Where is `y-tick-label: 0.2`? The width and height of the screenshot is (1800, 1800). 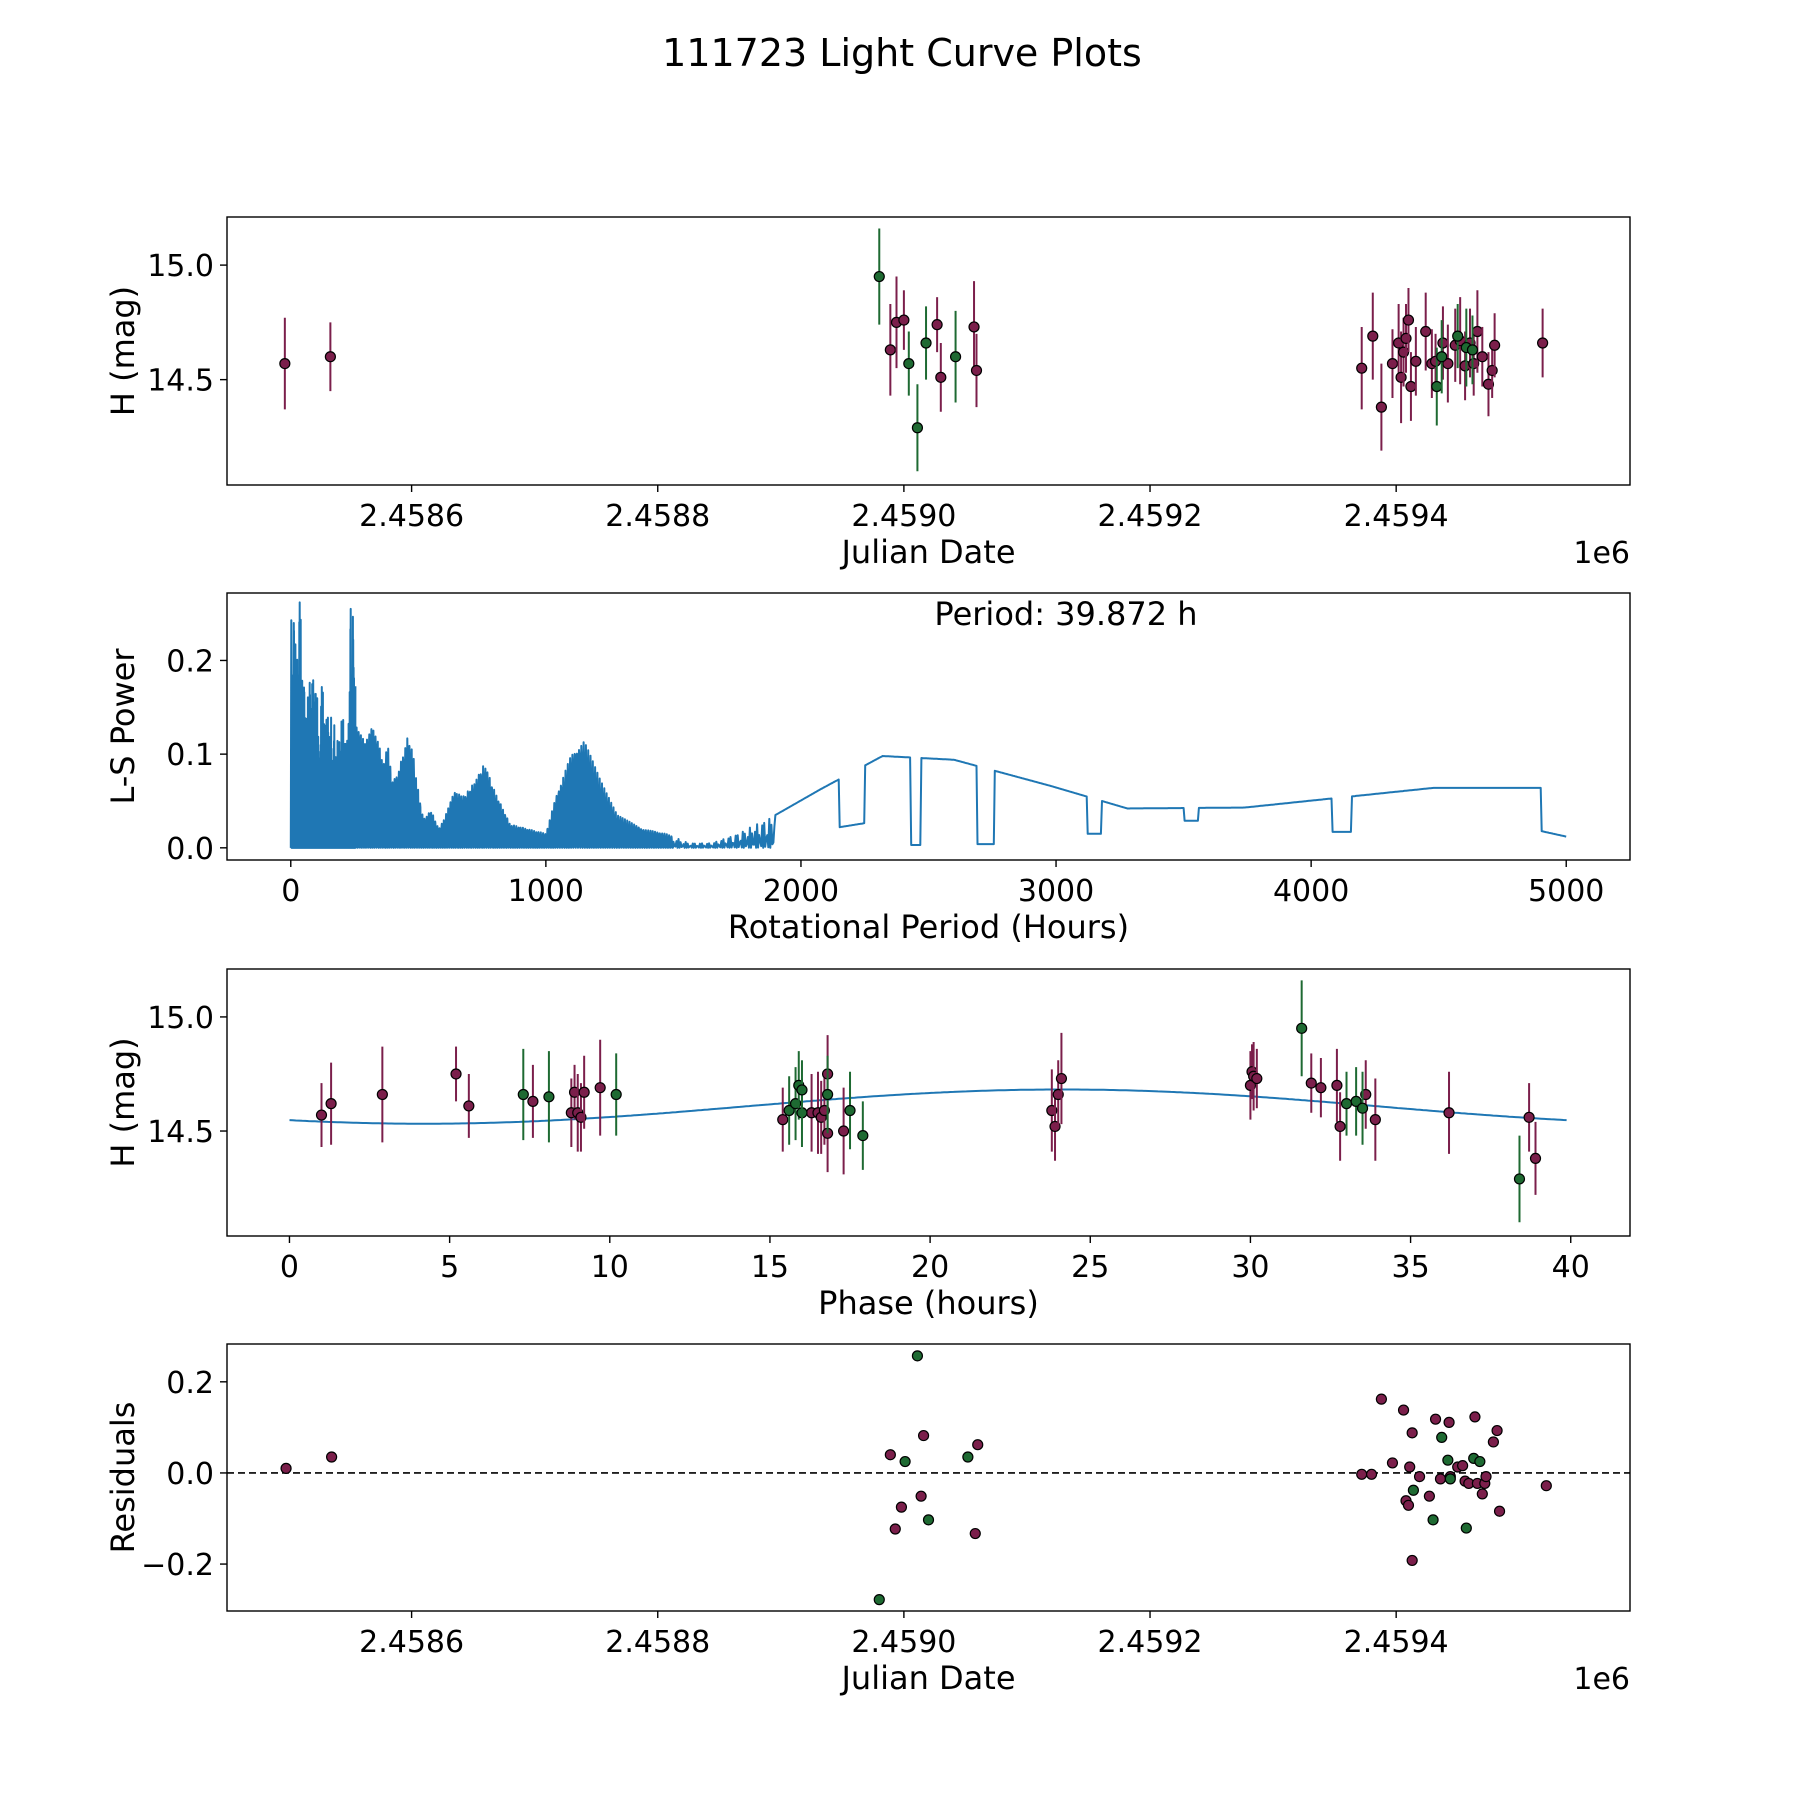 y-tick-label: 0.2 is located at coordinates (190, 661).